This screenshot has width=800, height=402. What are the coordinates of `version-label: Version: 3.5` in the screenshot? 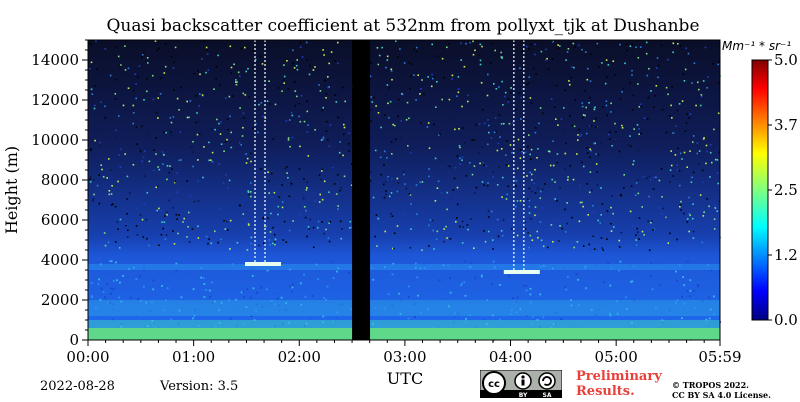 It's located at (199, 386).